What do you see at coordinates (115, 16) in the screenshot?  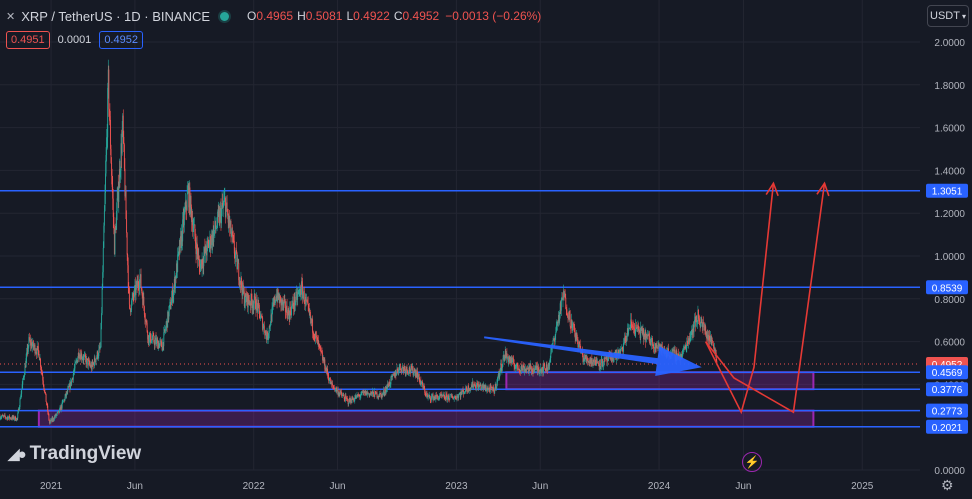 I see `symbol-title: XRP / TetherUS · 1D · BINANCE` at bounding box center [115, 16].